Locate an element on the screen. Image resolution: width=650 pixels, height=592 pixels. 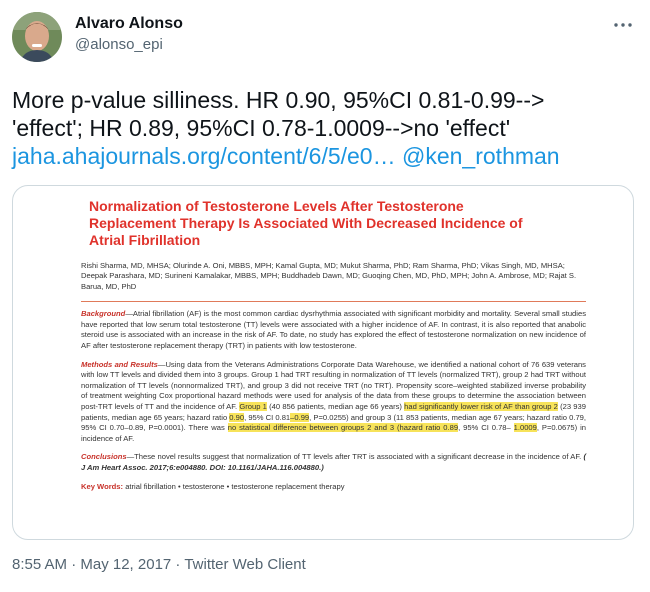
background-heading: Background is located at coordinates (103, 314).